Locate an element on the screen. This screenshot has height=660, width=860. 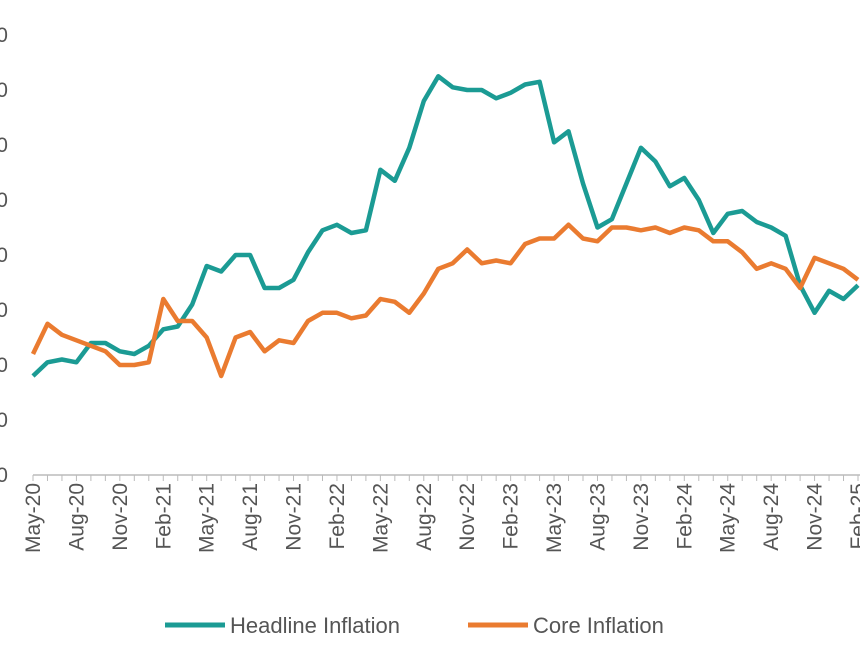
y-tick-label: 8.0 is located at coordinates (4, 35).